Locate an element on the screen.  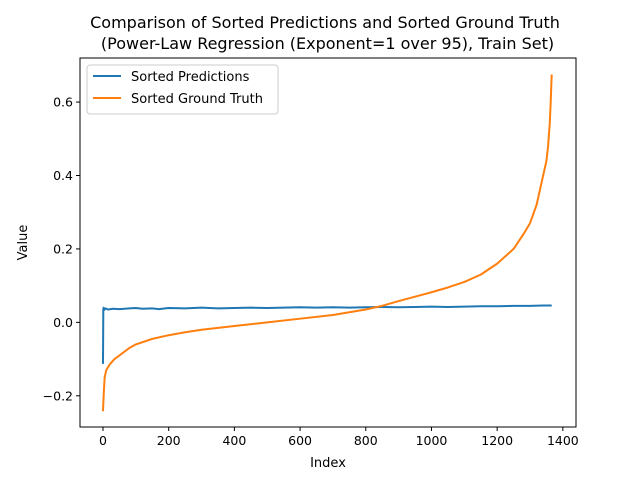
x-tick-label: 0 is located at coordinates (103, 440).